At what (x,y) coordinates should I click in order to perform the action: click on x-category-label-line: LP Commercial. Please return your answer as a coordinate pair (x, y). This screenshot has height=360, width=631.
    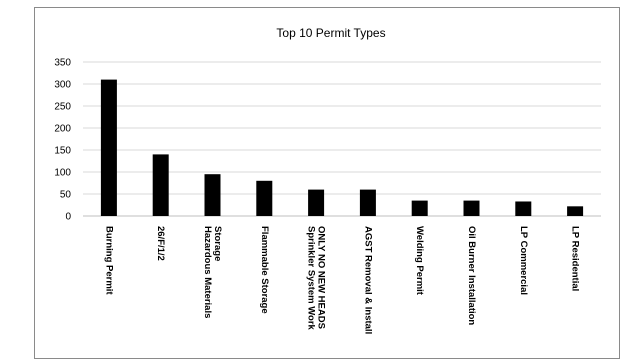
    Looking at the image, I should click on (523, 260).